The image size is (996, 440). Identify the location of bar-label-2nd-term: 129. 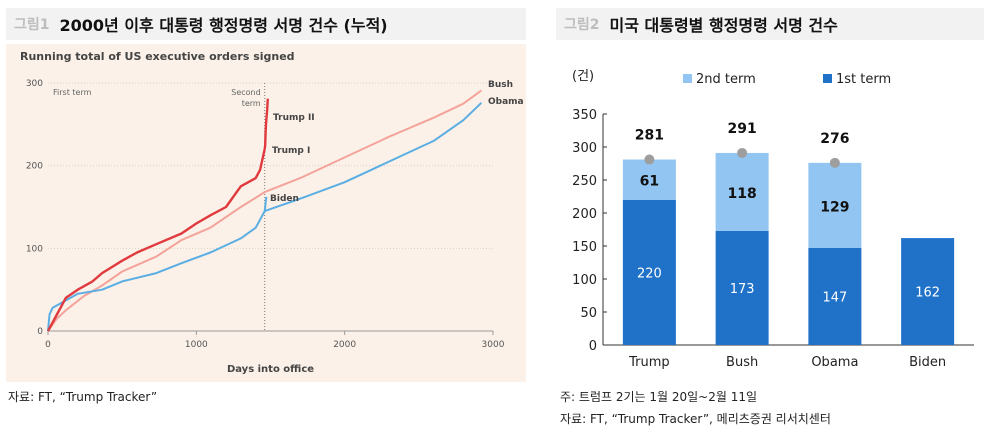
(834, 207).